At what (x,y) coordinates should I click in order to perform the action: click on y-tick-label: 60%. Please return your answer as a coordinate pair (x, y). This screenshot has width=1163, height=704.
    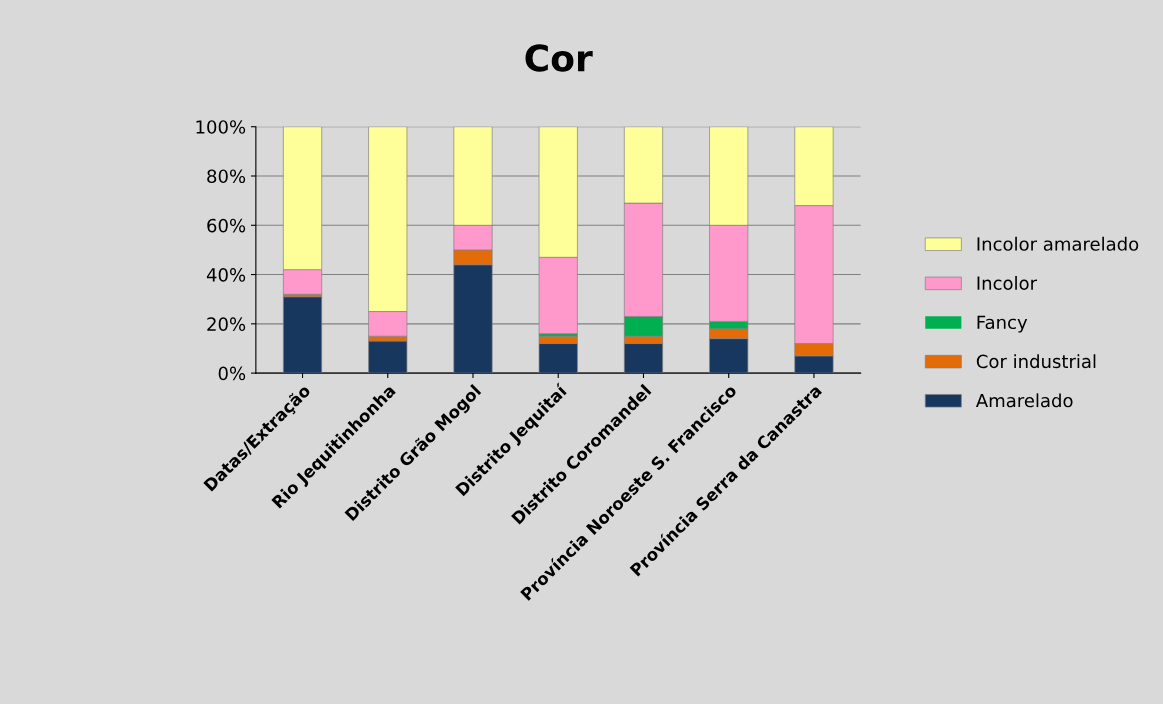
    Looking at the image, I should click on (226, 225).